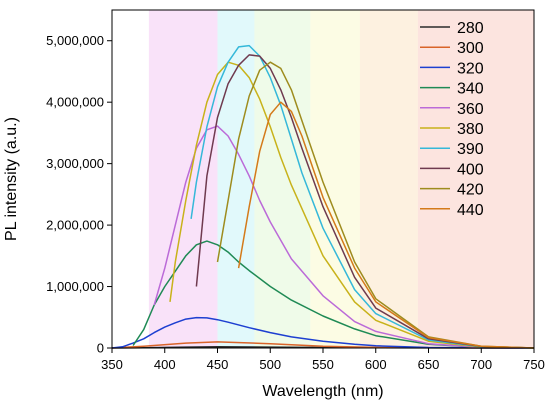 The height and width of the screenshot is (407, 550). What do you see at coordinates (11, 179) in the screenshot?
I see `y-axis-title: PL intensity (a.u.)` at bounding box center [11, 179].